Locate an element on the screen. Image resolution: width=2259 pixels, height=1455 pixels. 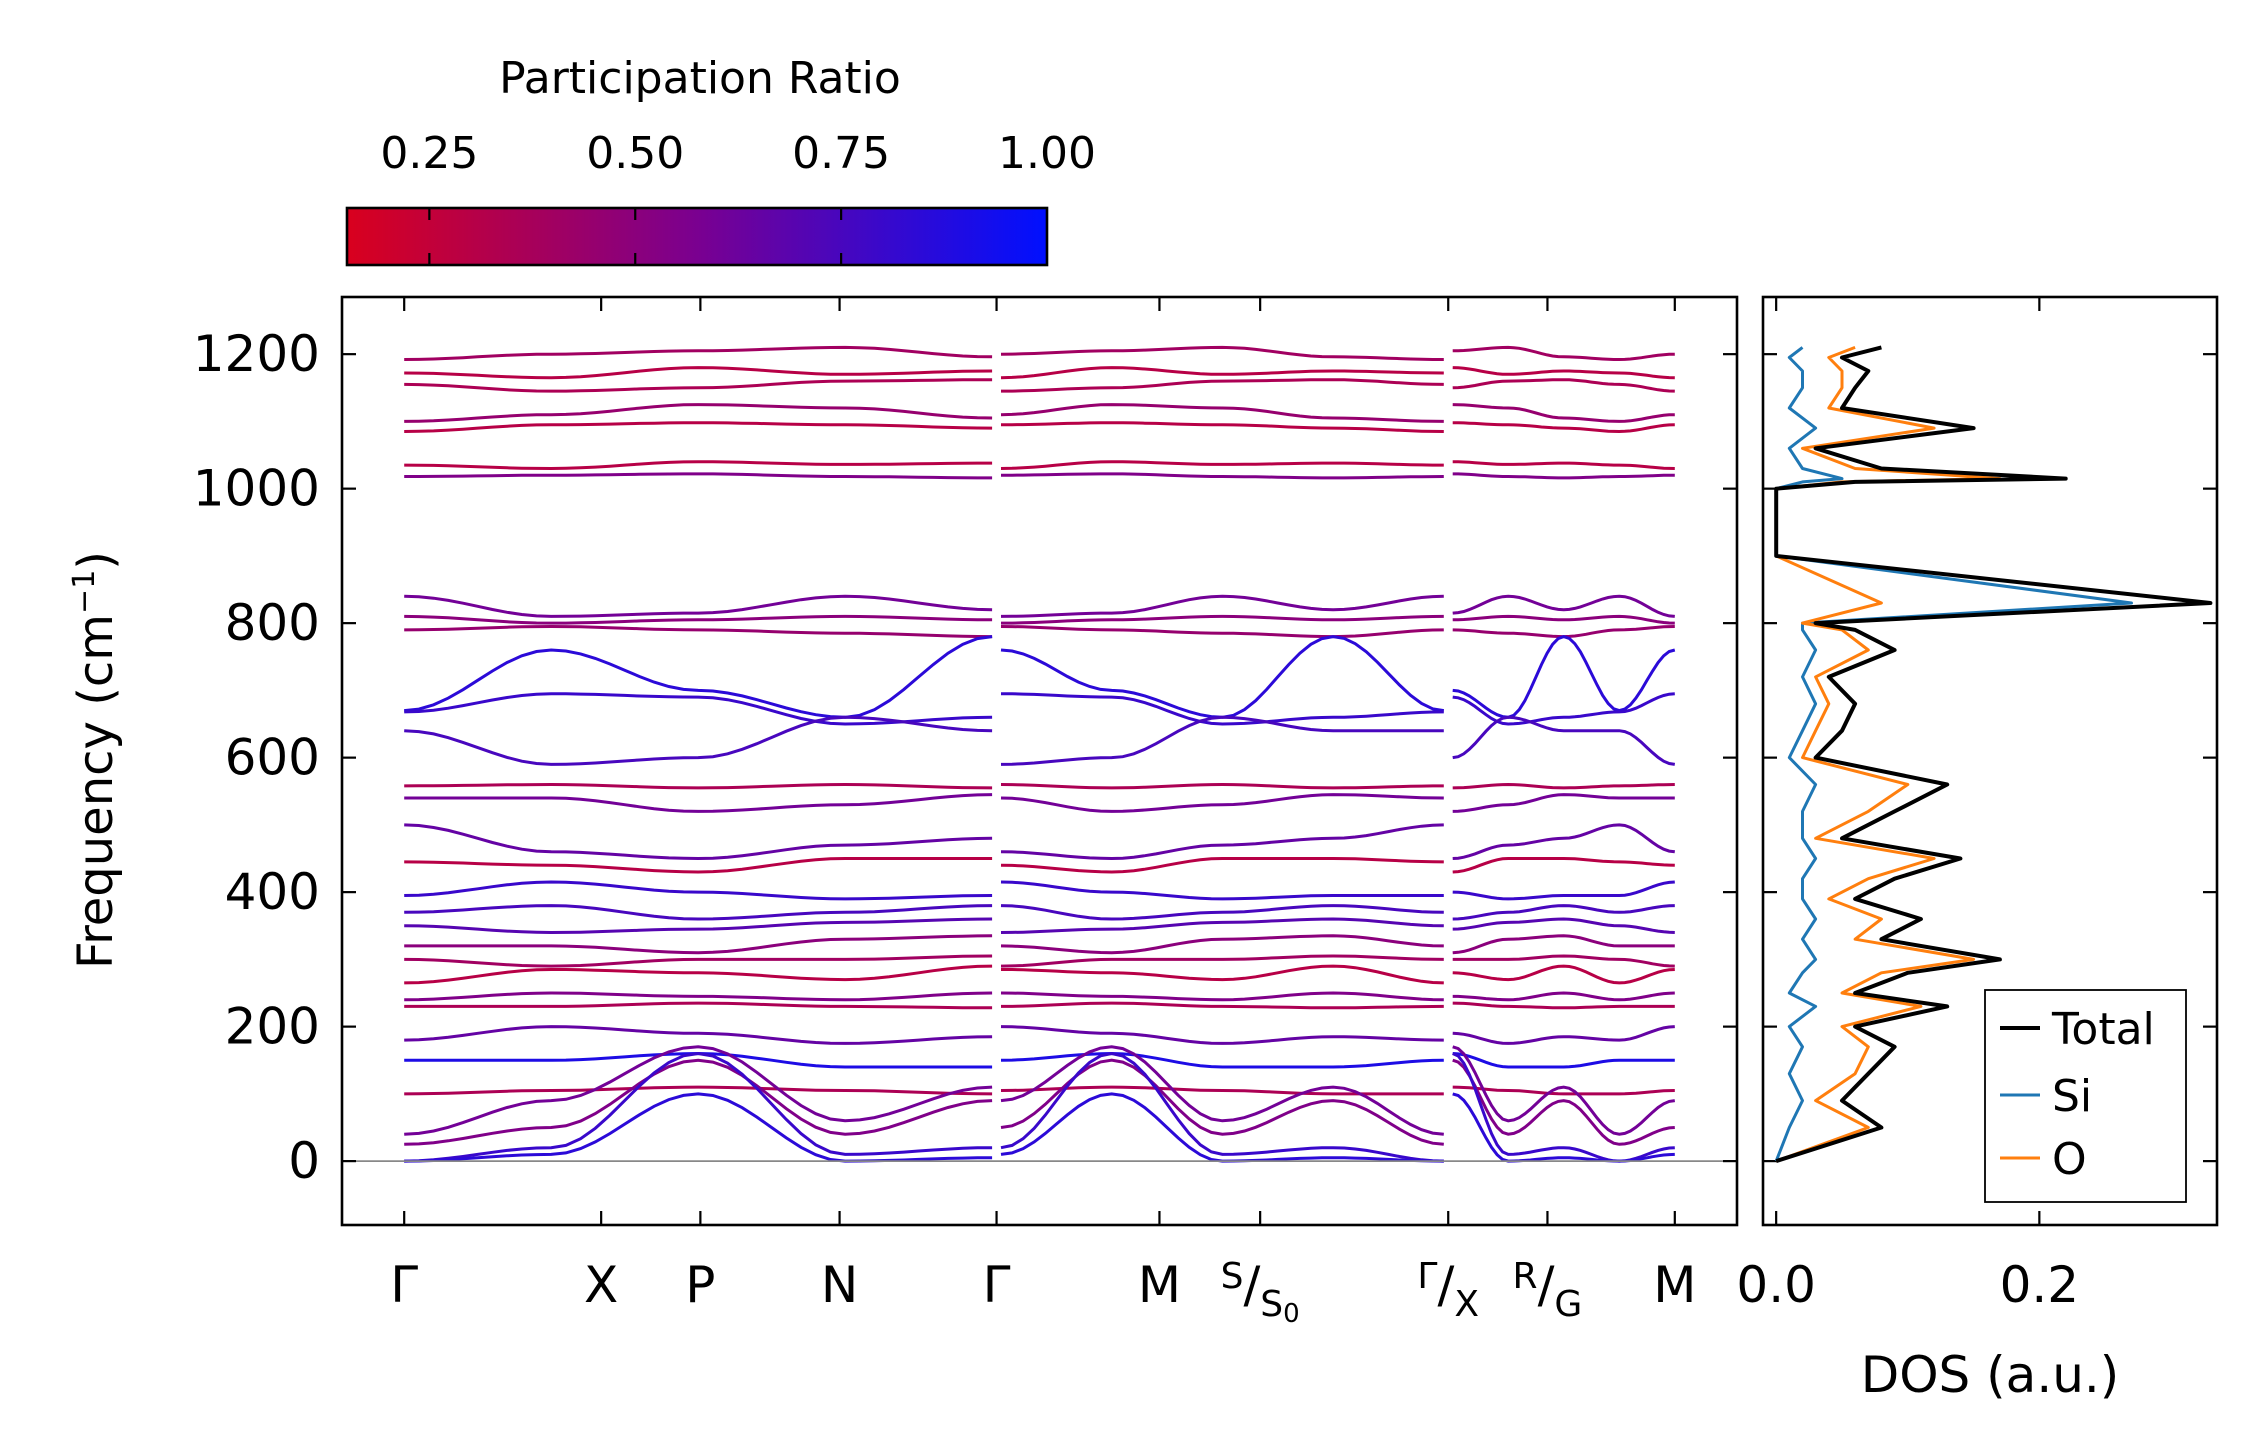
y-tick-label: 400 is located at coordinates (272, 892).